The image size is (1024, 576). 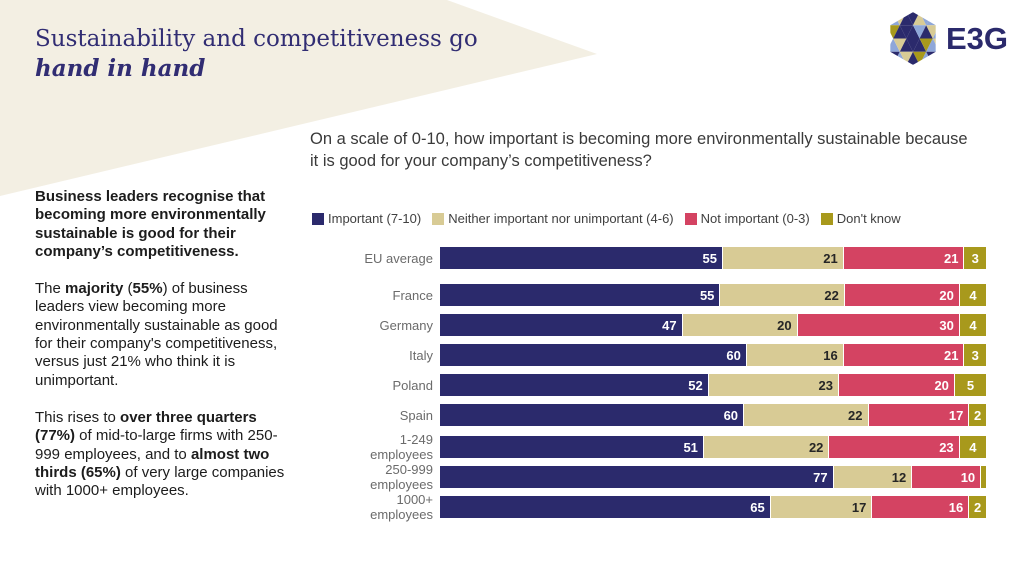 I want to click on stacked-bar: 77 12 10, so click(x=713, y=477).